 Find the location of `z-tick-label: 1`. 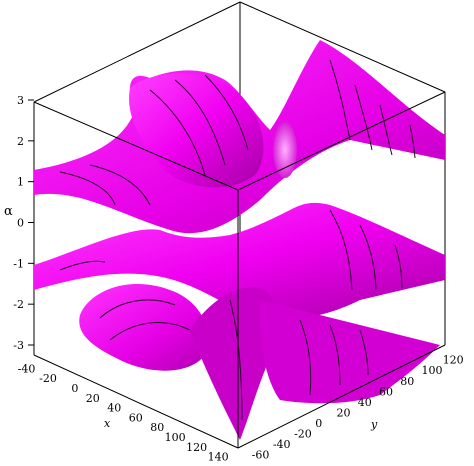

z-tick-label: 1 is located at coordinates (20, 182).